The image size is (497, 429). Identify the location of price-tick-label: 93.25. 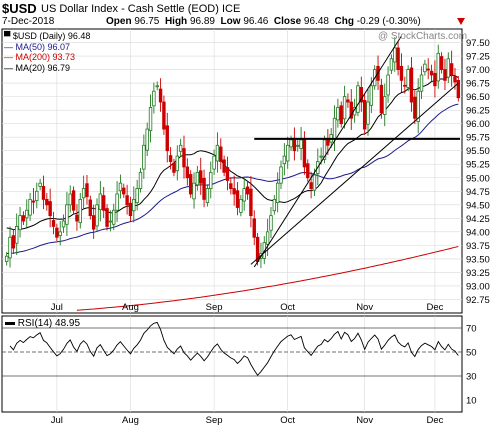
(478, 273).